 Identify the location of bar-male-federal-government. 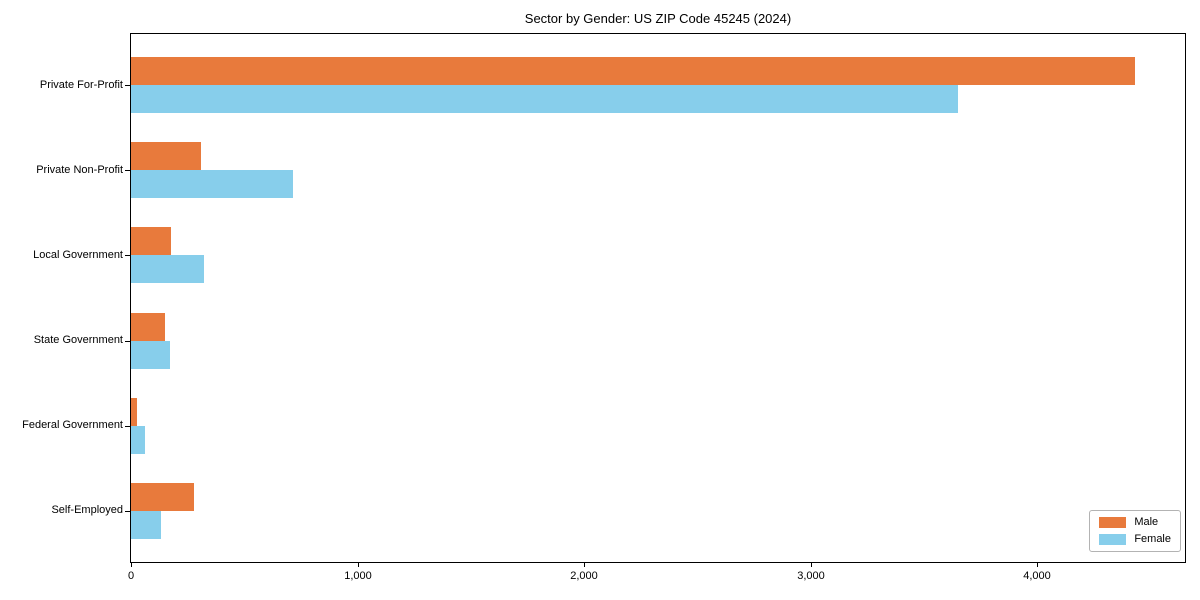
(134, 411).